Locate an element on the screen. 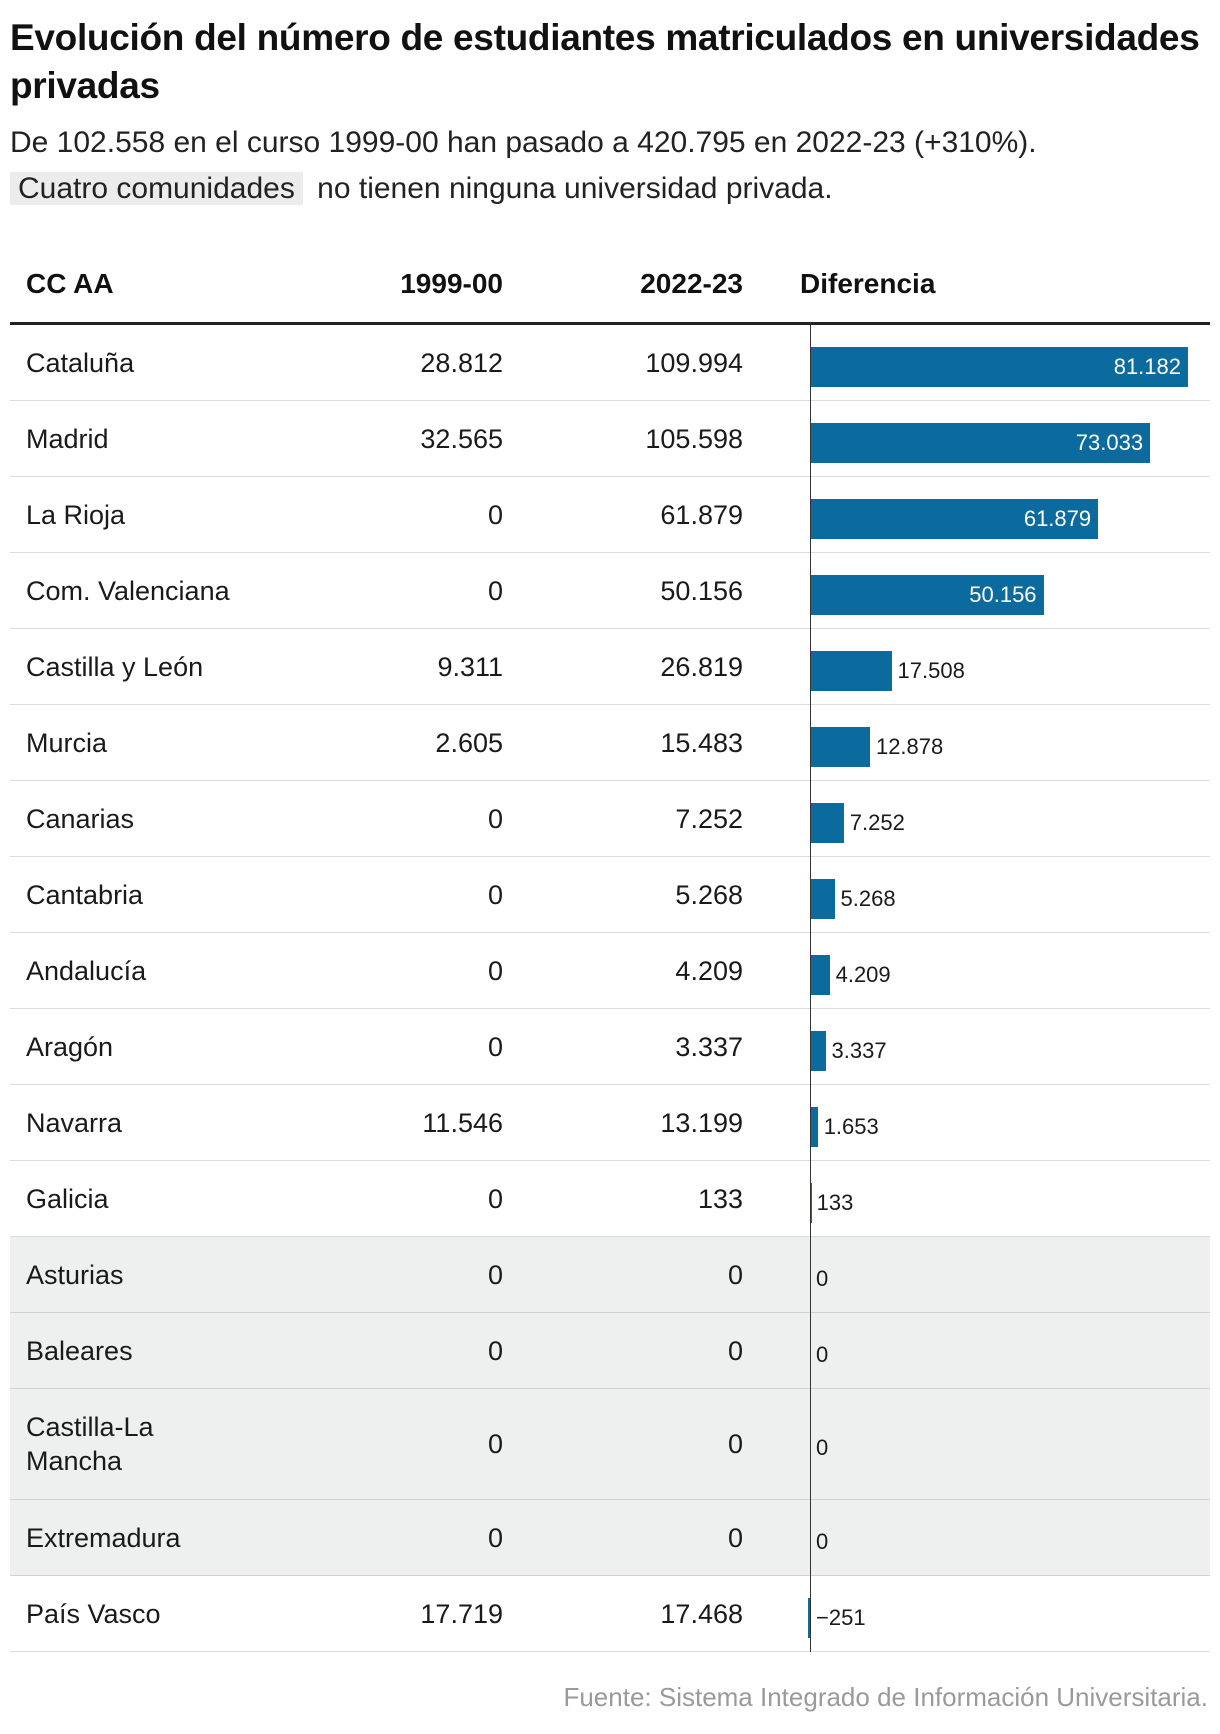 The height and width of the screenshot is (1734, 1220). table-row: Navarra 11.546 13.199 1.653 is located at coordinates (610, 1123).